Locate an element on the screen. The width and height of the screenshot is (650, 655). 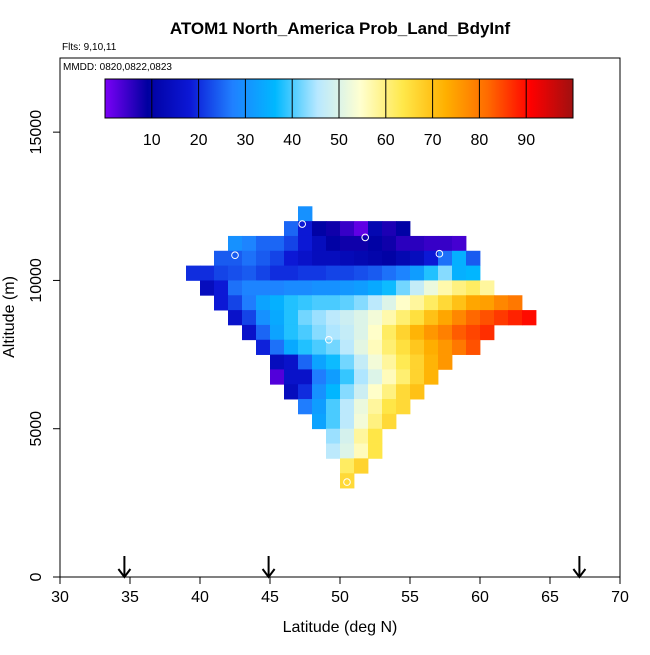
colorbar-tick-label: 70 is located at coordinates (433, 140).